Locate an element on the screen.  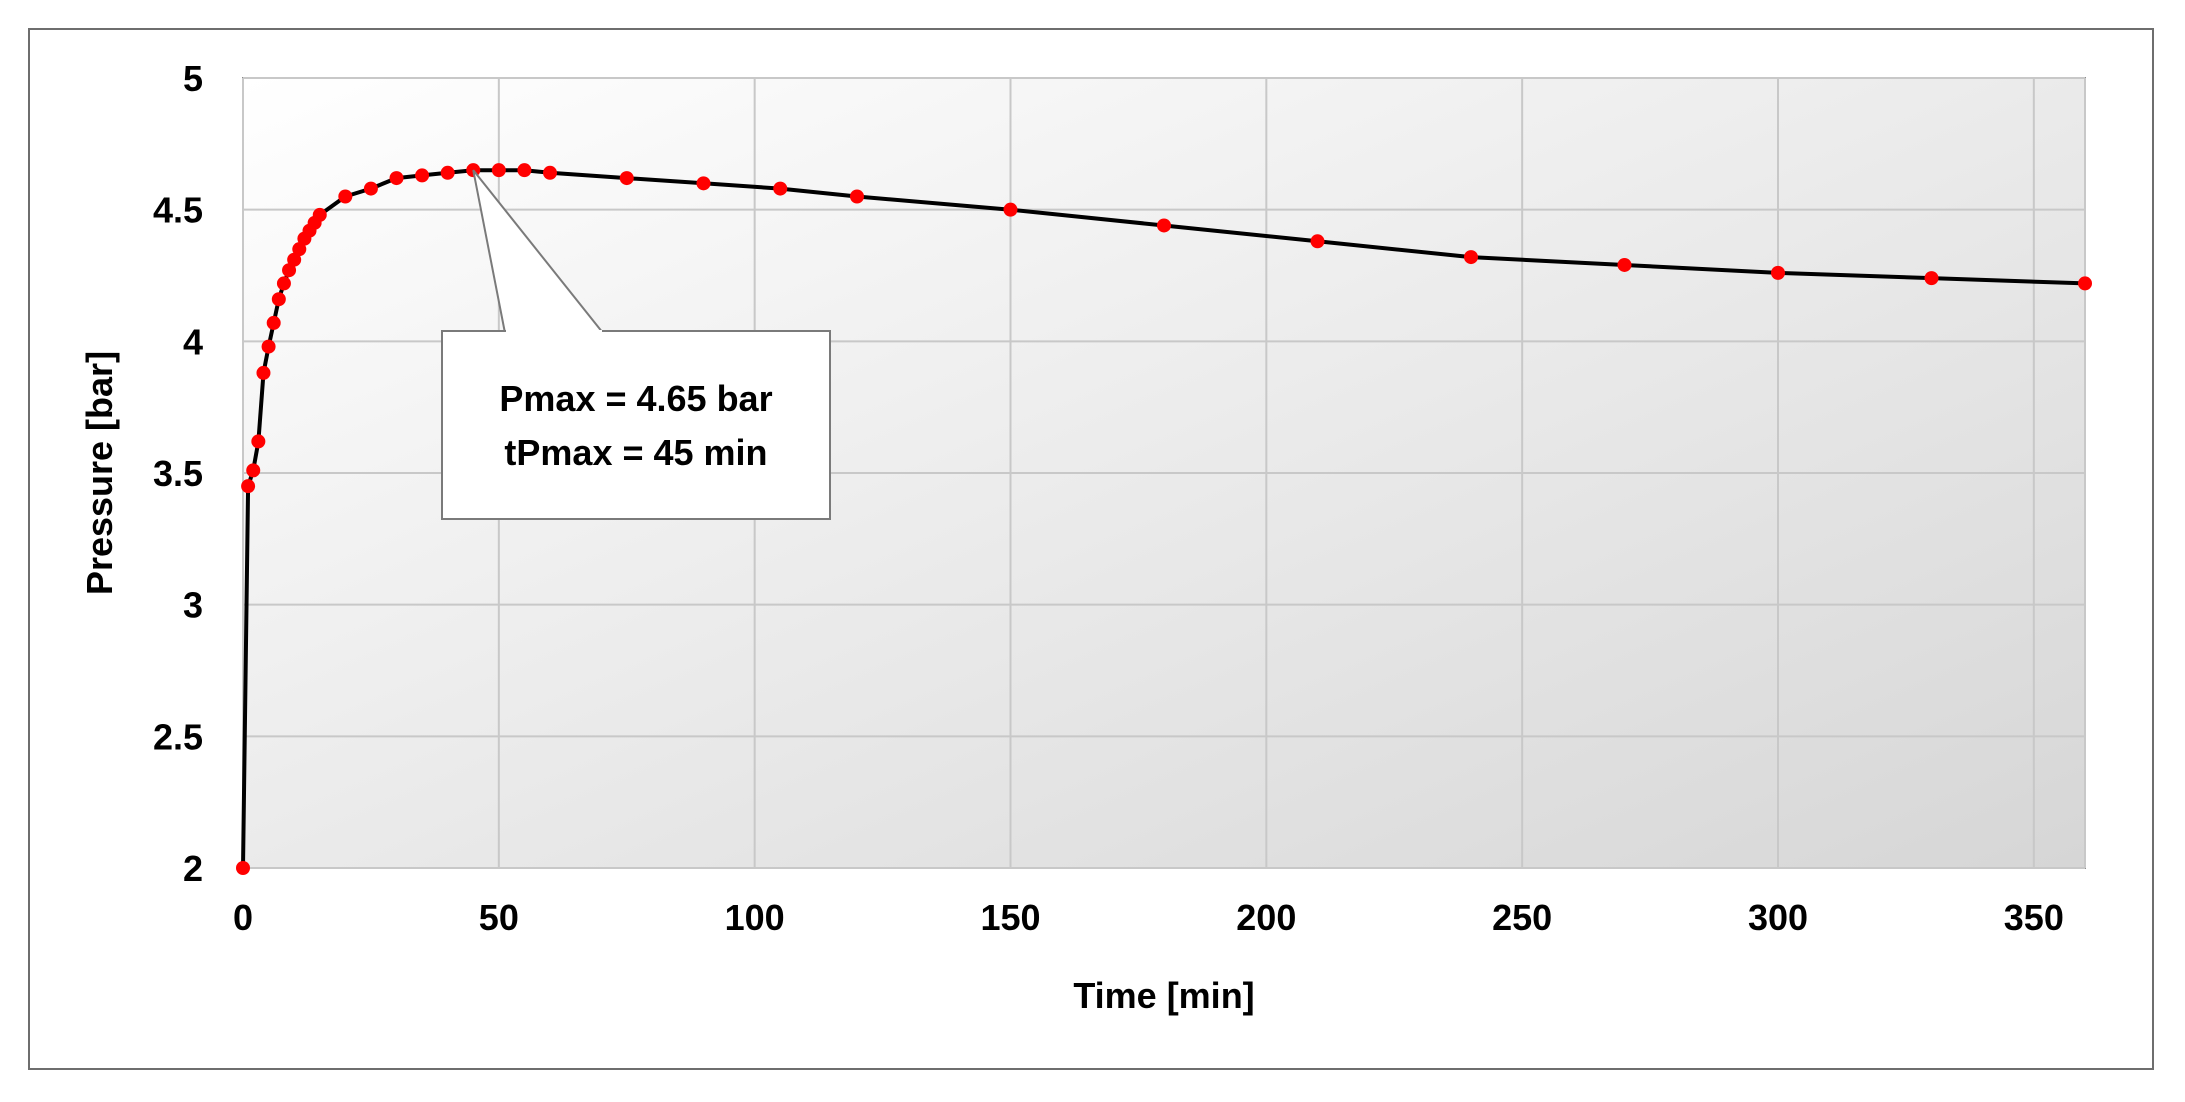
callout-tpmax-label: tPmax = 45 min is located at coordinates (635, 452).